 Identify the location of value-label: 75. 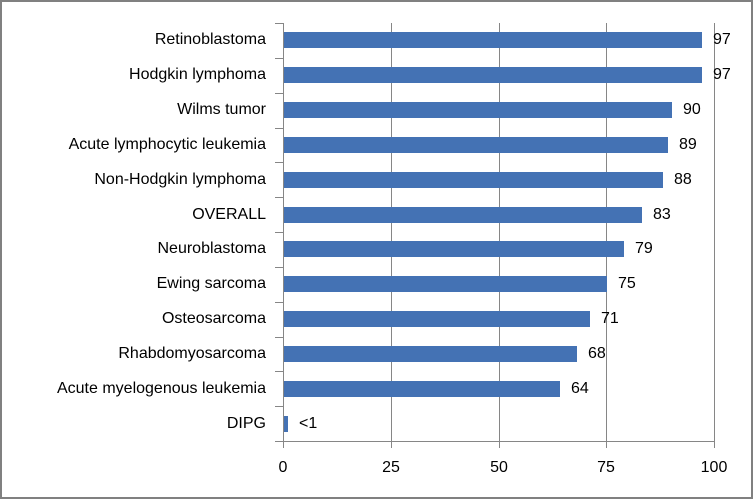
(627, 284).